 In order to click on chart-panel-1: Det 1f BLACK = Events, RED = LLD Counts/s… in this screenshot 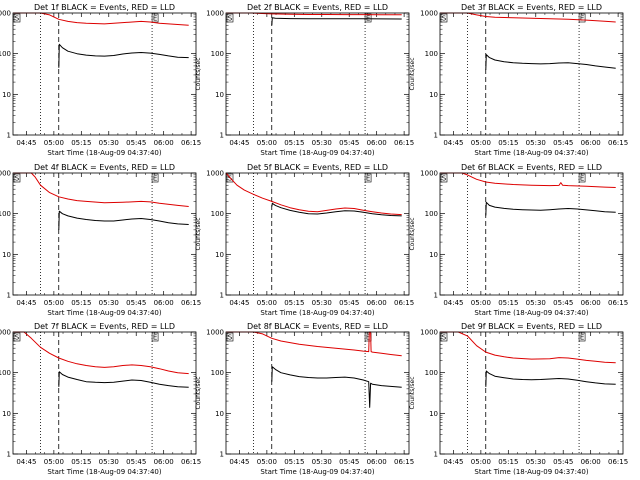, I will do `click(100, 80)`.